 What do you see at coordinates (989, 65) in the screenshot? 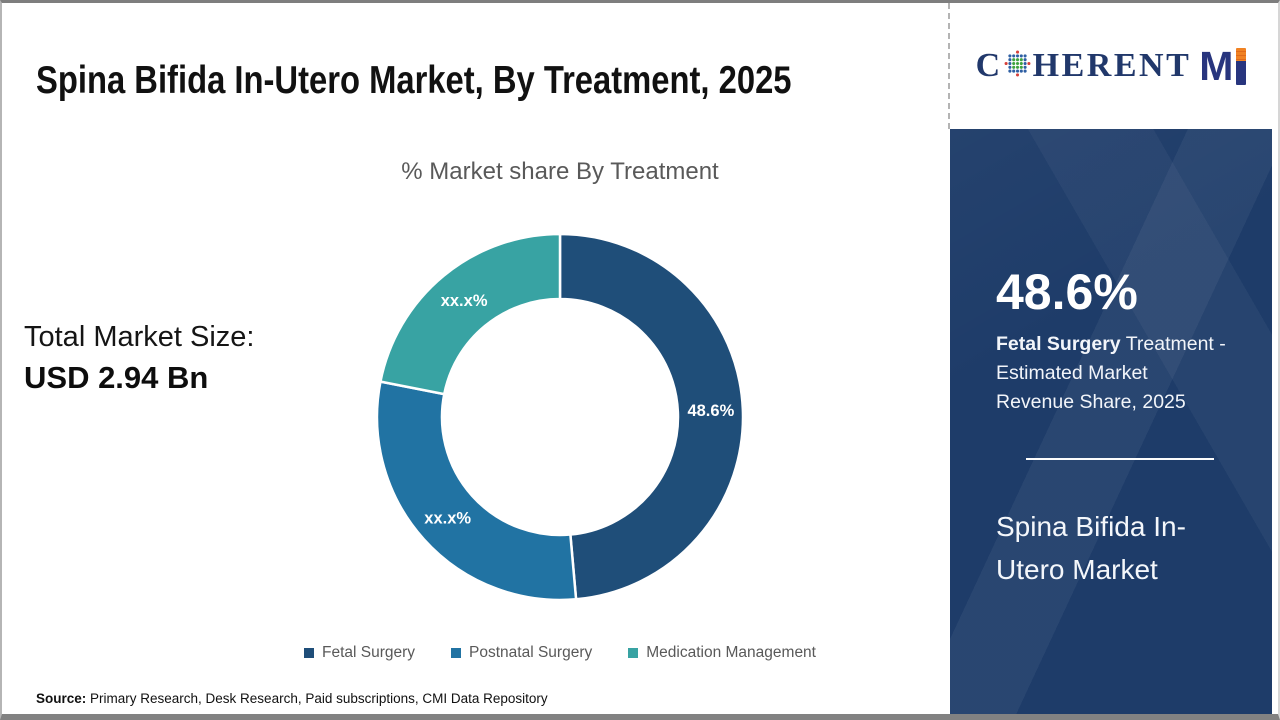
I see `logo-text-c: C` at bounding box center [989, 65].